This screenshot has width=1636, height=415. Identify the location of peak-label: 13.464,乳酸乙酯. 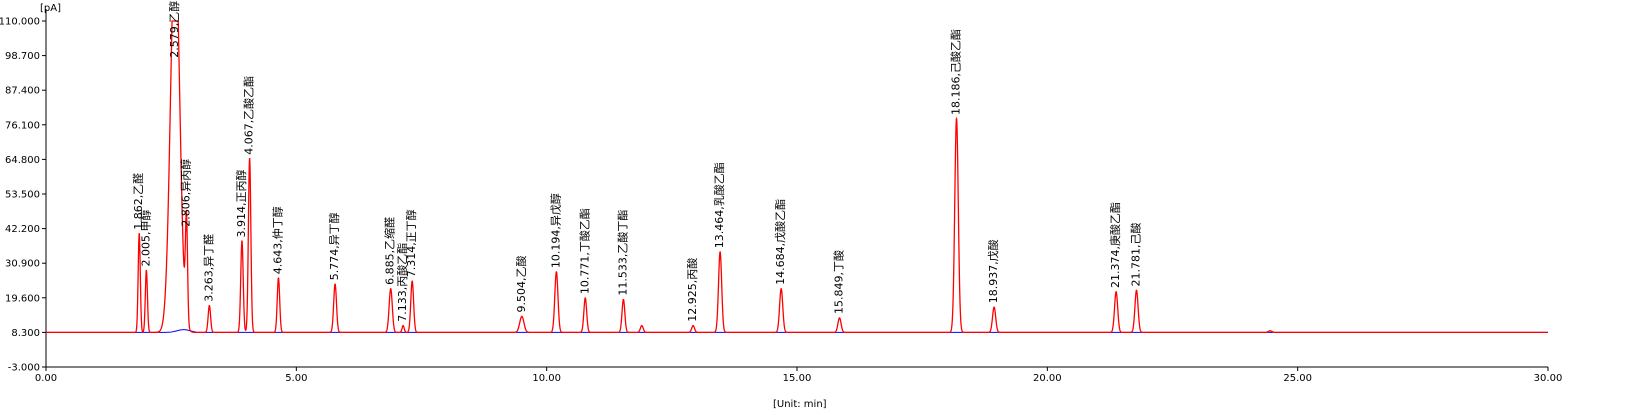
(719, 205).